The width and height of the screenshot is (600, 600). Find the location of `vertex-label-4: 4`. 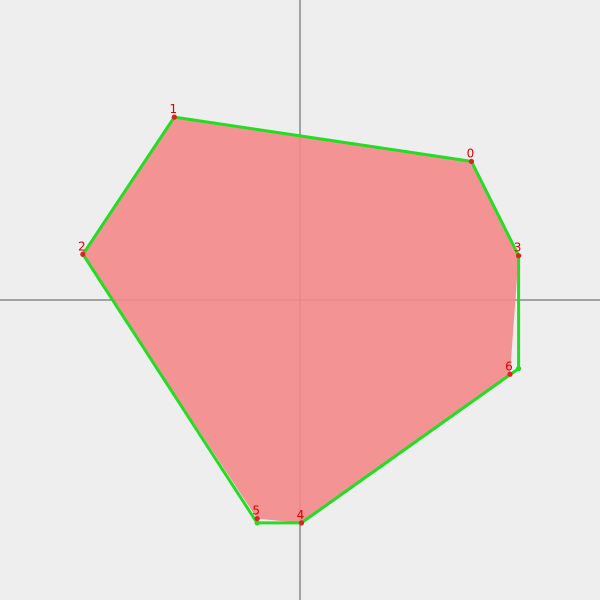

vertex-label-4: 4 is located at coordinates (301, 515).